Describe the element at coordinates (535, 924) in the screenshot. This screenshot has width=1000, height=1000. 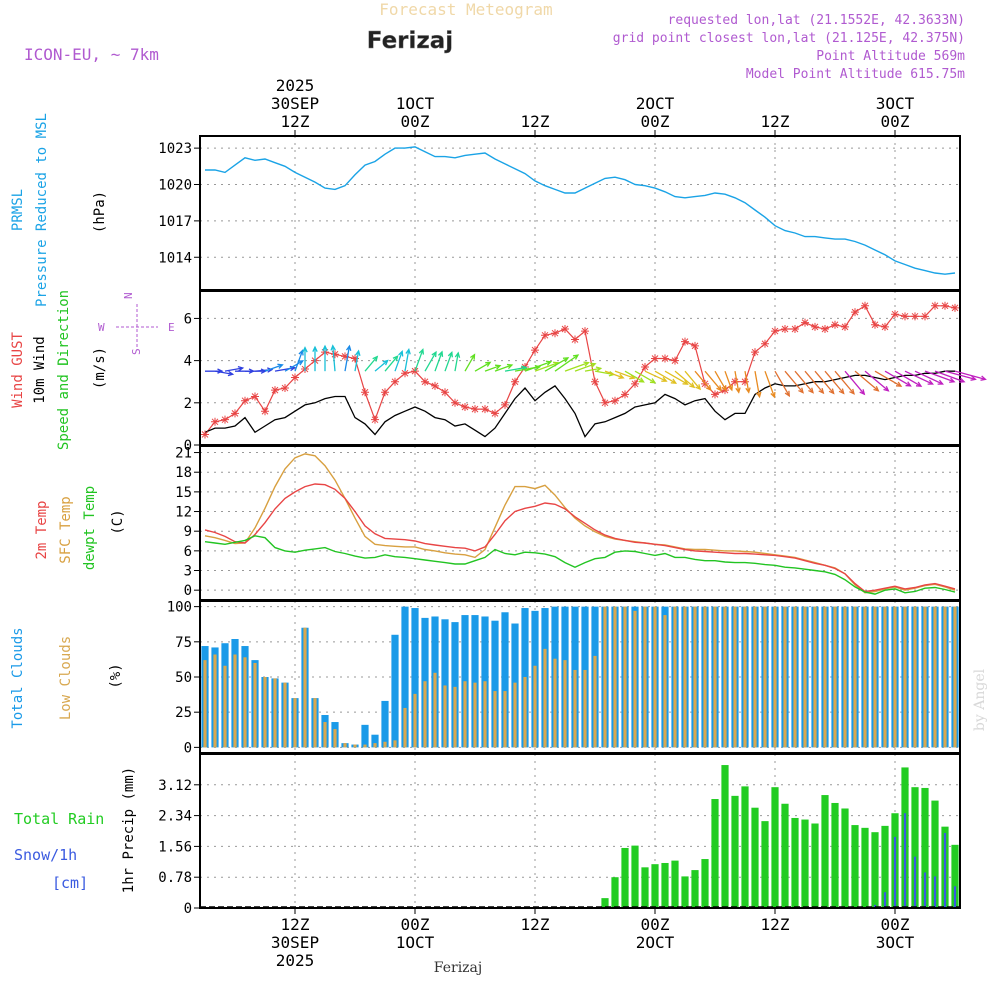
I see `bottom-tick-label-2-0: 12Z` at that location.